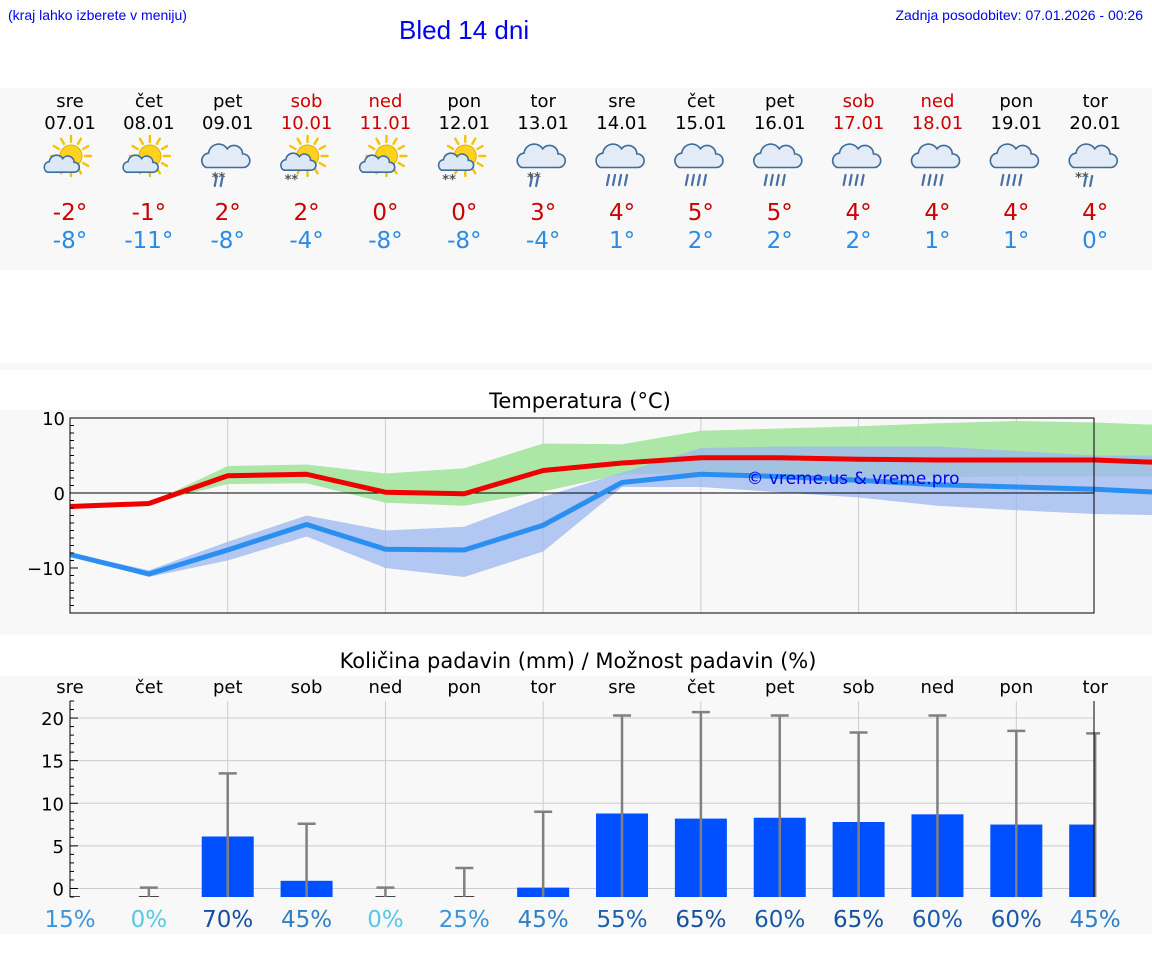 The height and width of the screenshot is (975, 1152). What do you see at coordinates (228, 123) in the screenshot?
I see `day-date: 09.01` at bounding box center [228, 123].